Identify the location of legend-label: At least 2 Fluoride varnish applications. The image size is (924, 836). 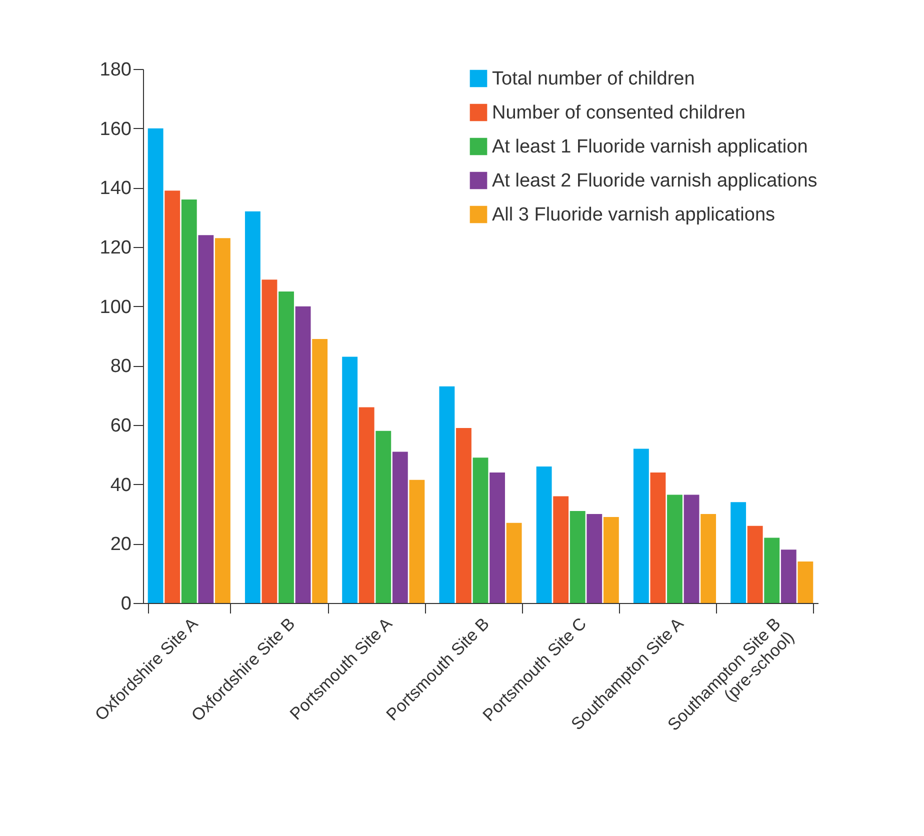
(655, 181).